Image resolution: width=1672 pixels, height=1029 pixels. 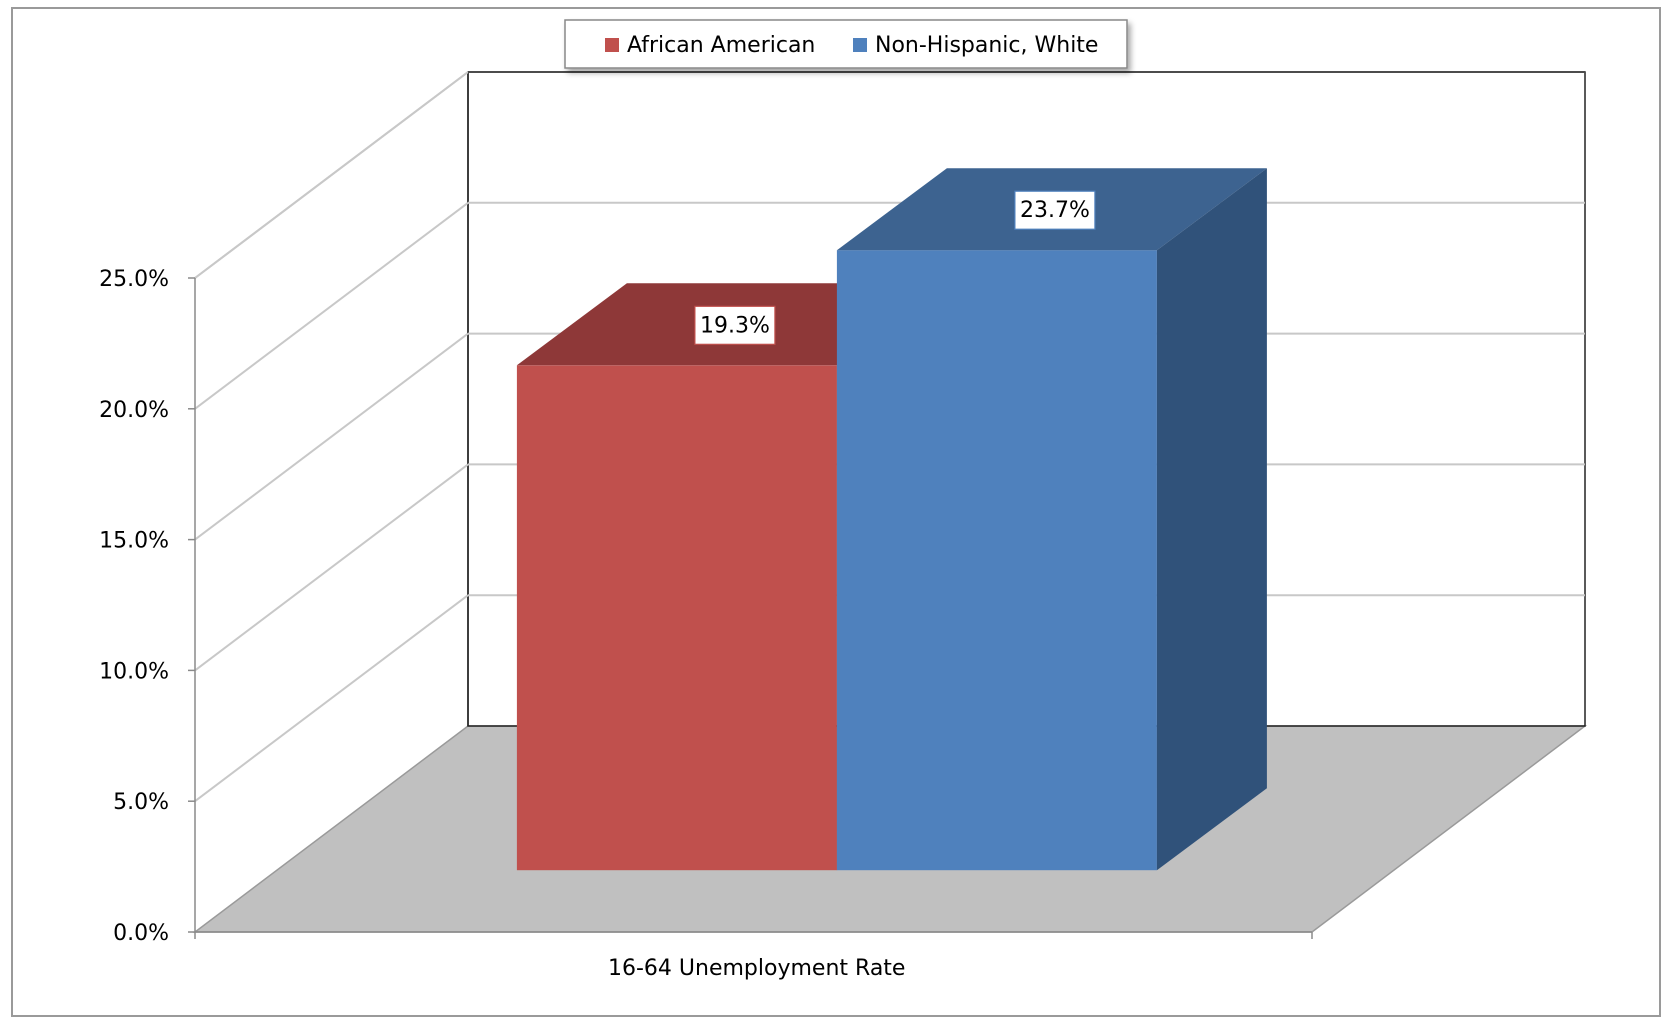 I want to click on y-tick-label: 20.0%, so click(x=134, y=410).